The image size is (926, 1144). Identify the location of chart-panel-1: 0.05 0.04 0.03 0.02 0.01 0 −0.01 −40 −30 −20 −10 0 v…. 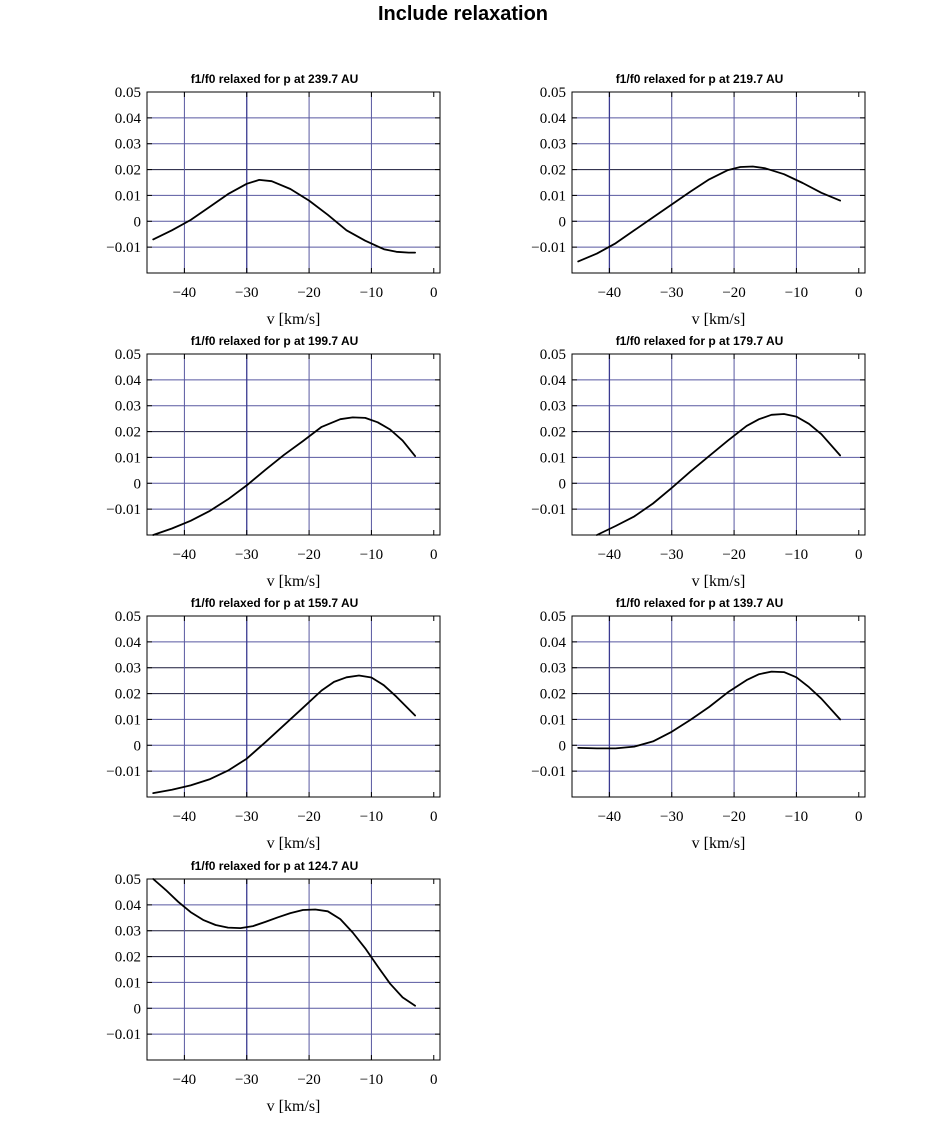
(273, 200).